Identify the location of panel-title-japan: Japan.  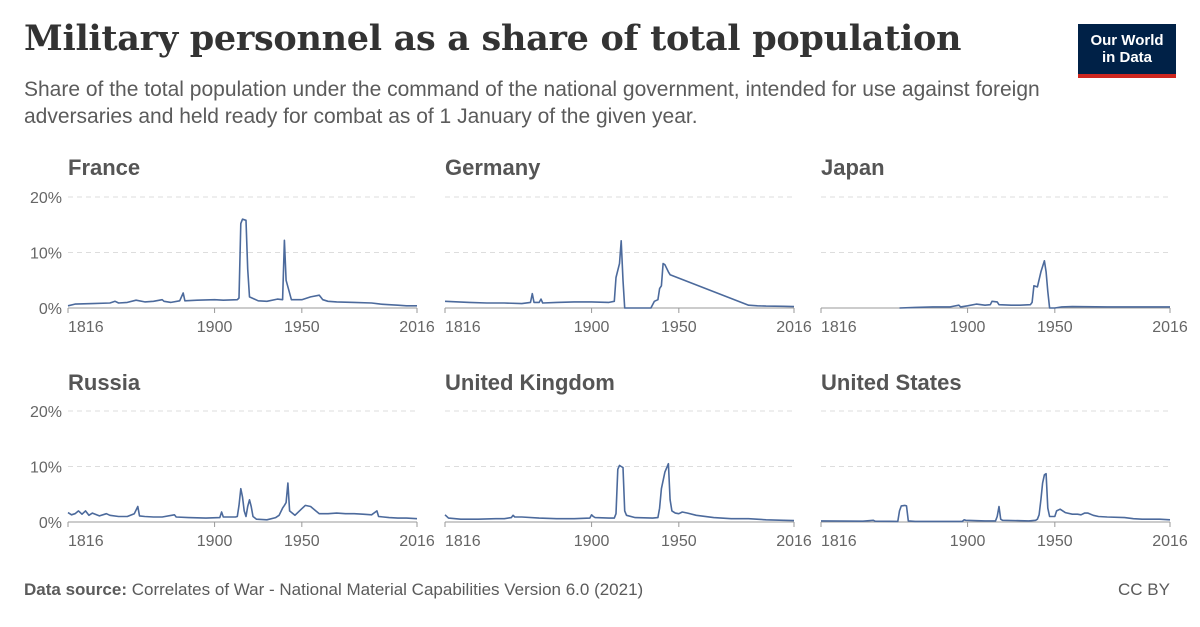
(853, 167).